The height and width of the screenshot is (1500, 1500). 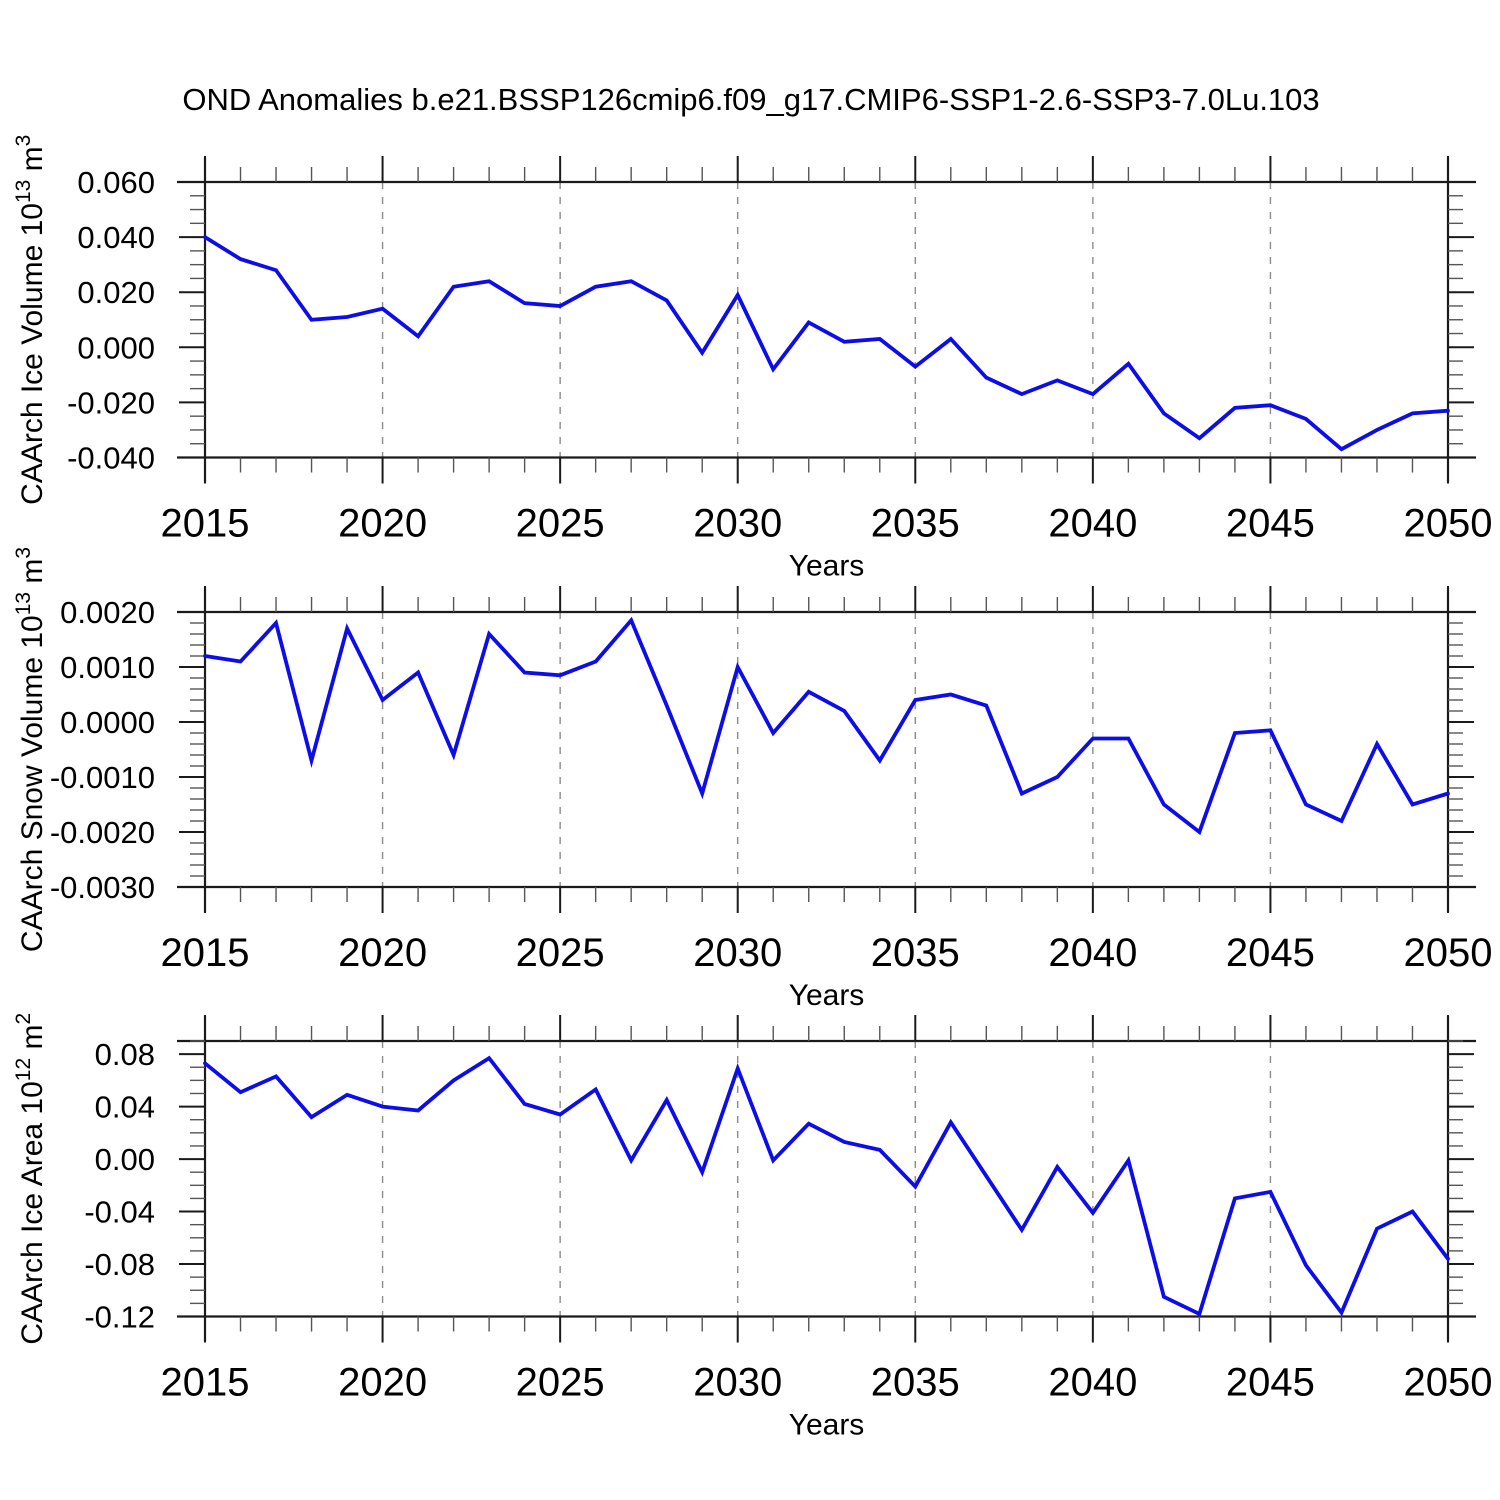 I want to click on y-axis-title-ice-area: CAArch Ice Area 1012 m2, so click(x=30, y=1179).